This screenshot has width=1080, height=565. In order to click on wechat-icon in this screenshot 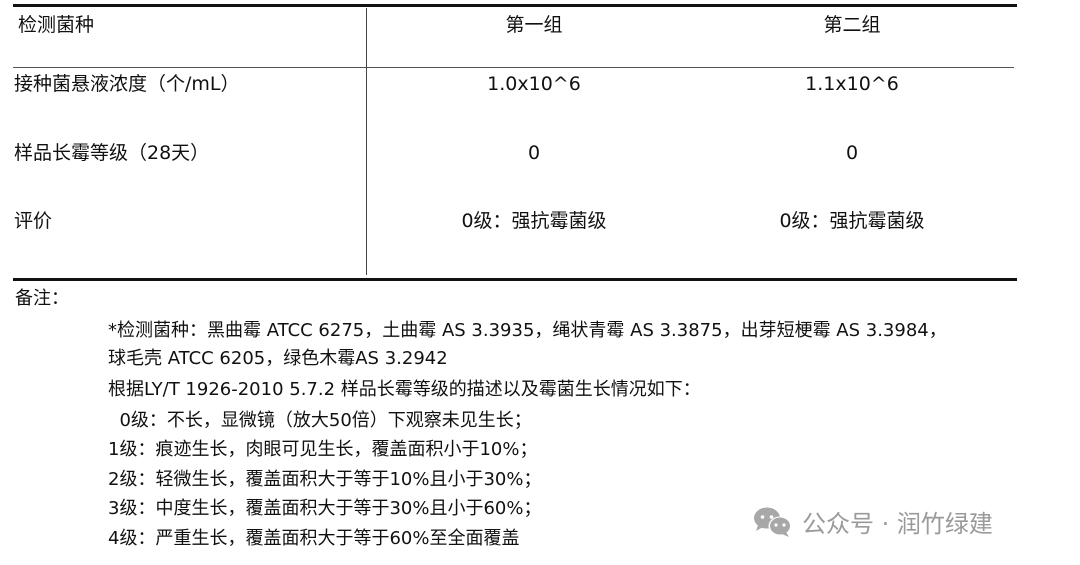, I will do `click(773, 522)`.